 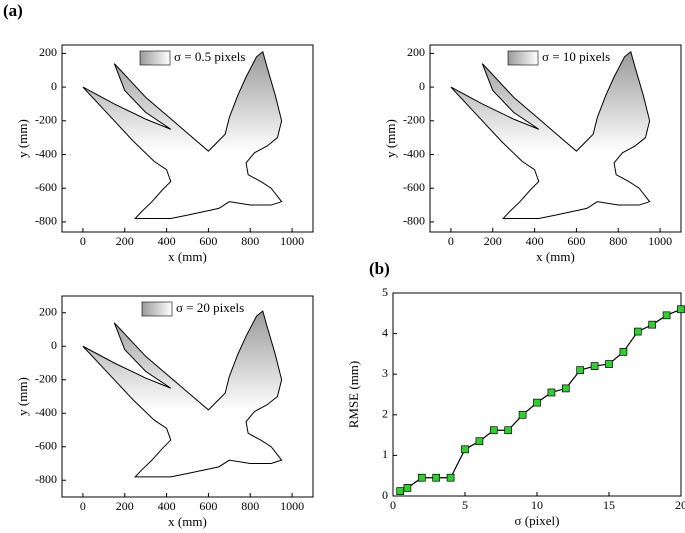 What do you see at coordinates (537, 505) in the screenshot?
I see `x-tick-label: 10` at bounding box center [537, 505].